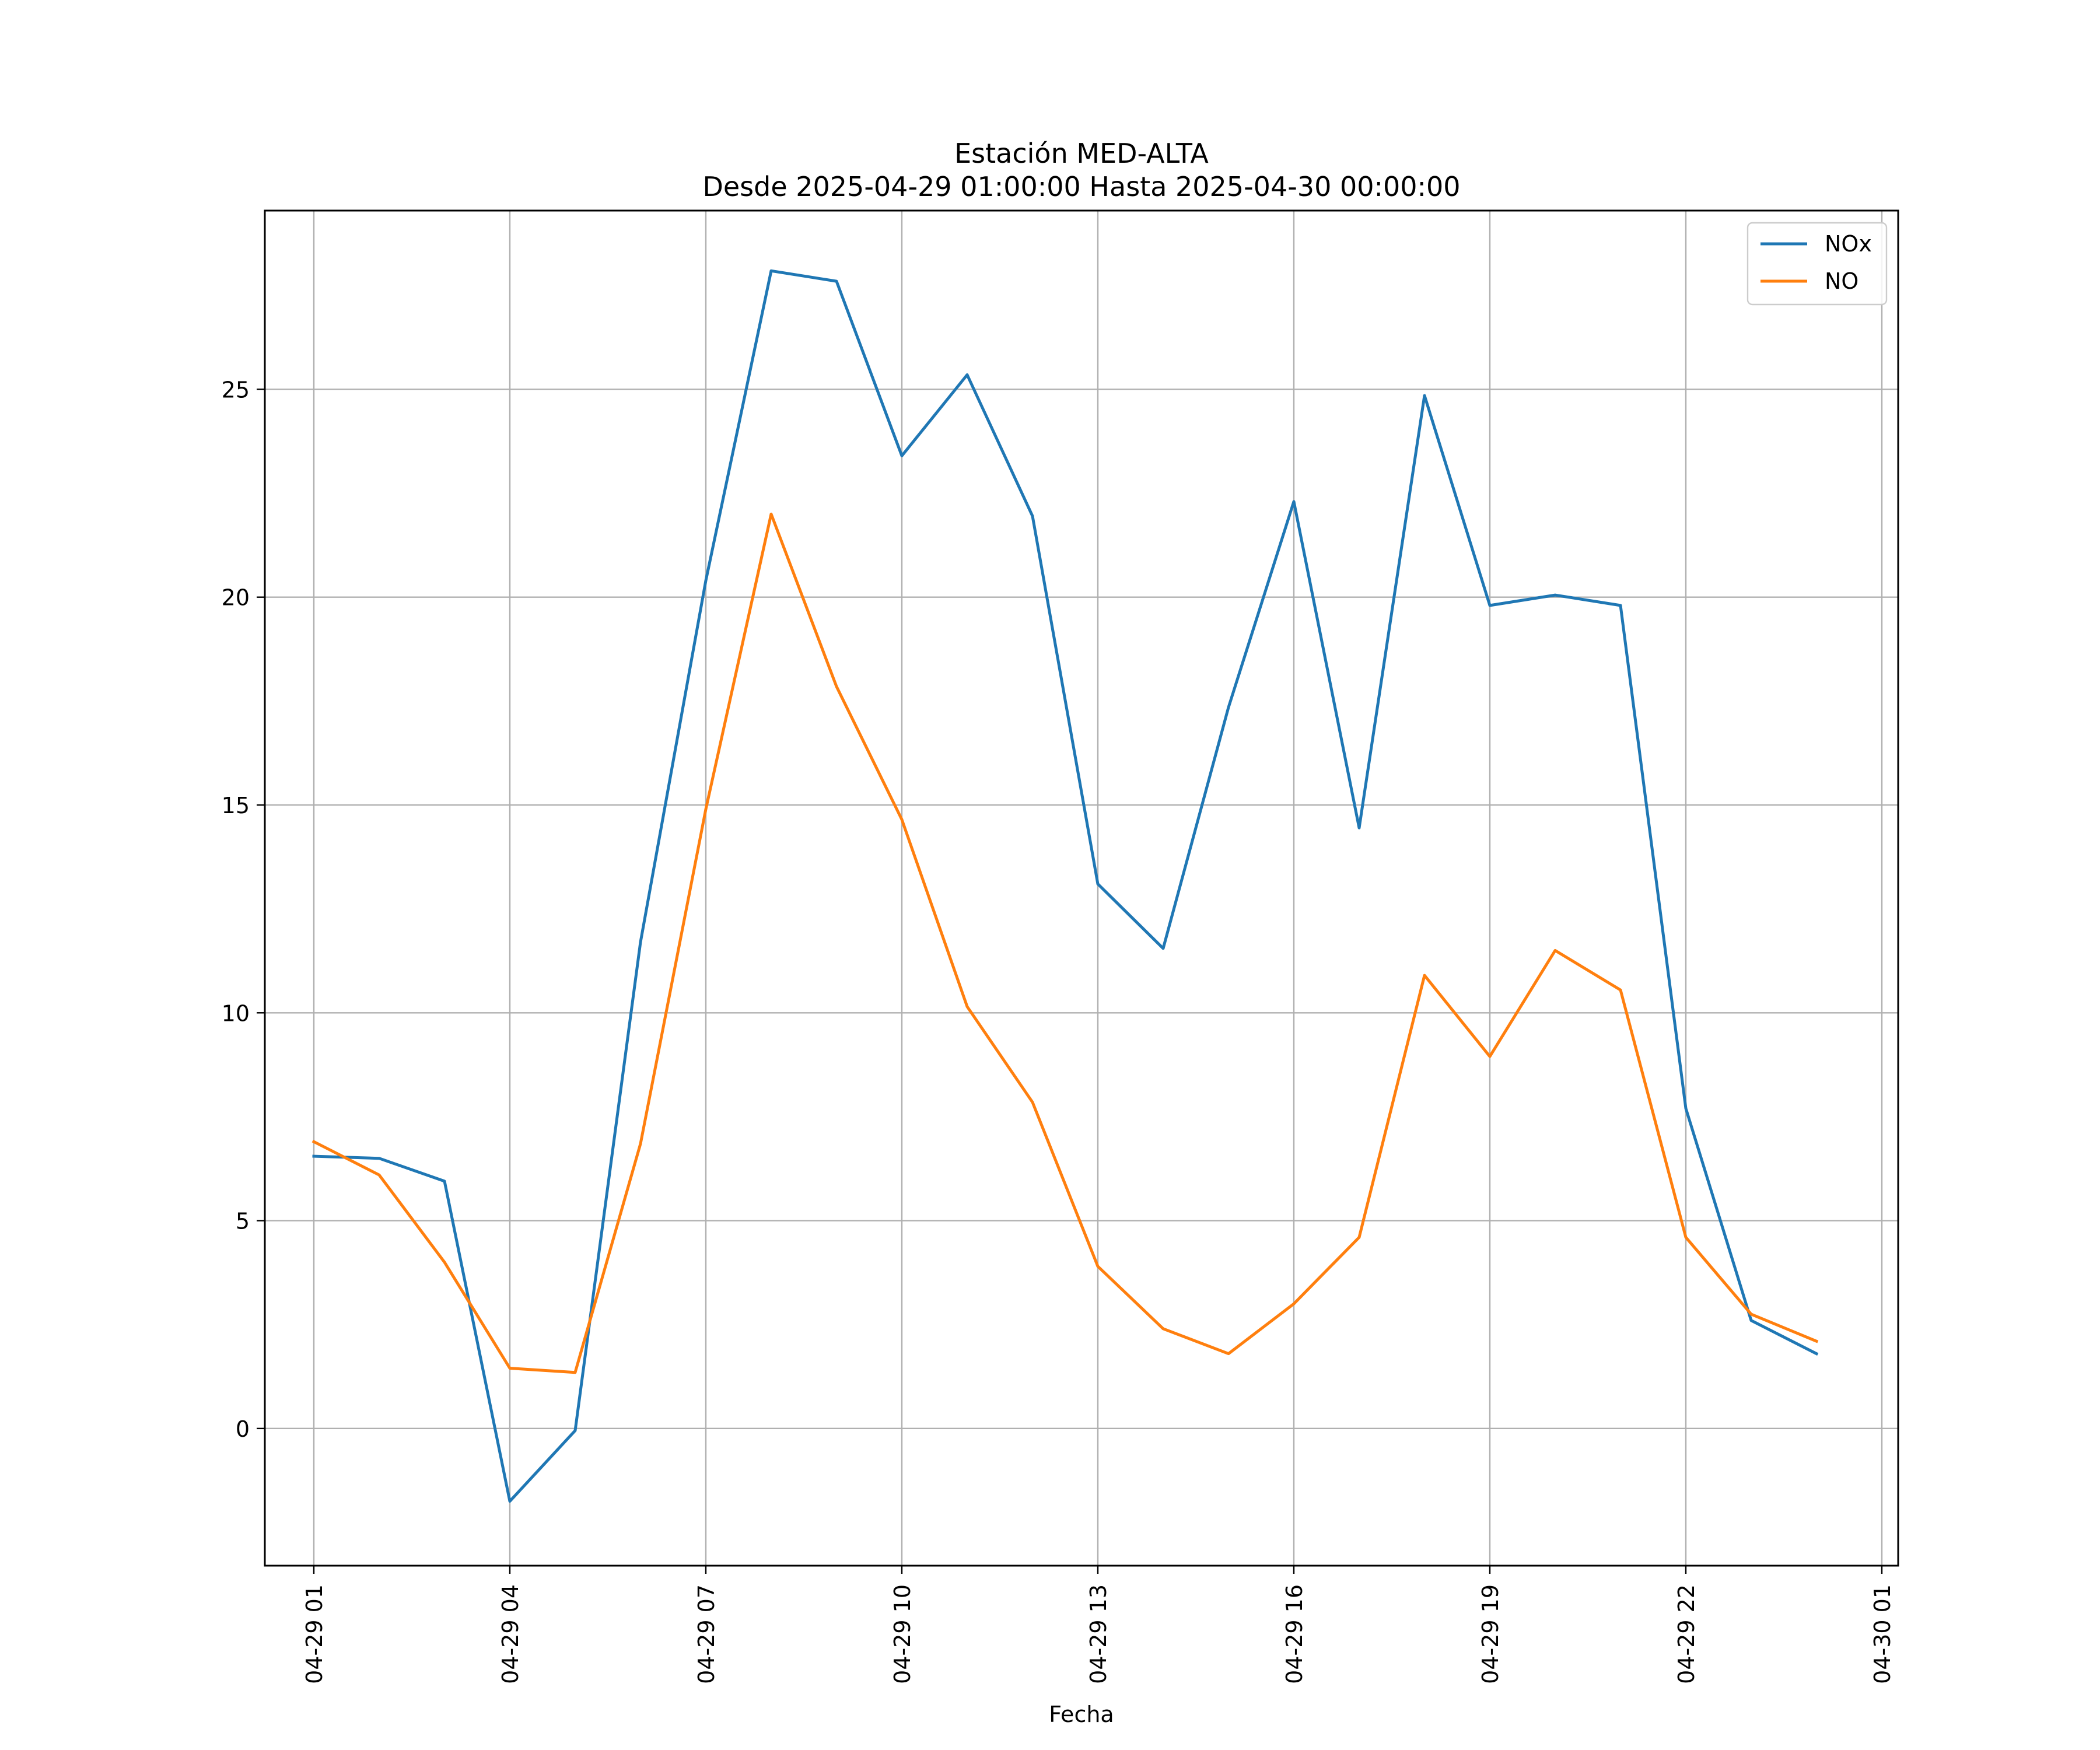  What do you see at coordinates (1882, 1634) in the screenshot?
I see `x-tick-label: 04-30 01` at bounding box center [1882, 1634].